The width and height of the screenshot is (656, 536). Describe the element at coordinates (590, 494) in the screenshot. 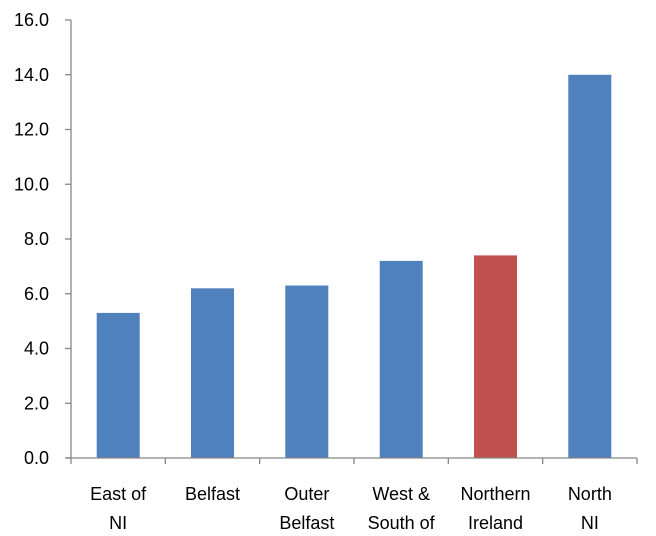

I see `x-tick-label-line: North` at that location.